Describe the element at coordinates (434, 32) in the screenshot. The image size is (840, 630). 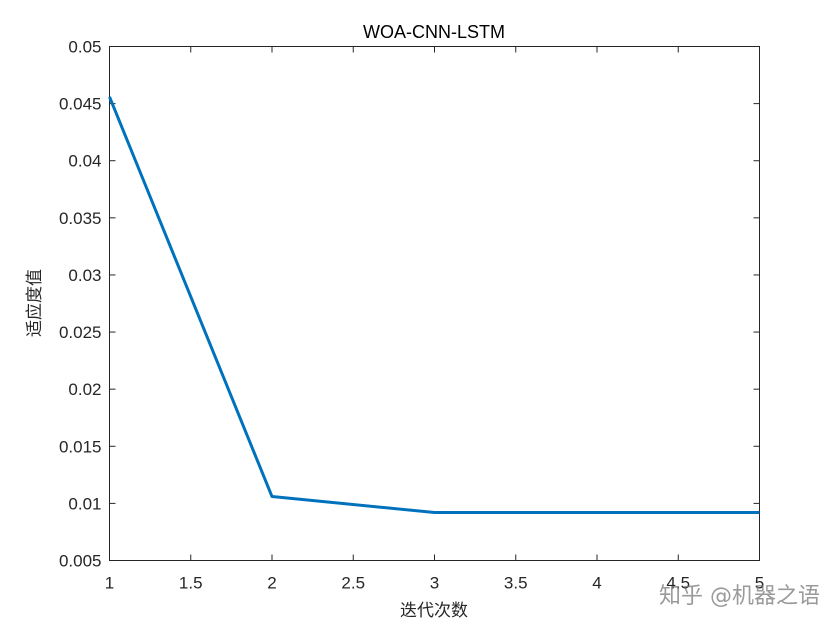
I see `chart-title: WOA-CNN-LSTM` at that location.